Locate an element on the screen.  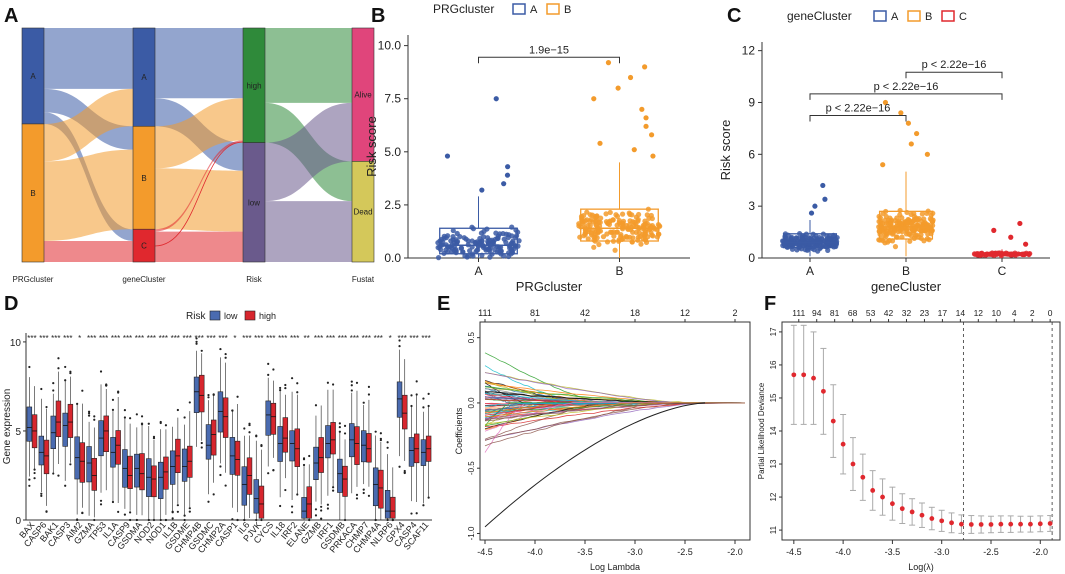
sankey-node-label: B is located at coordinates (32, 193).